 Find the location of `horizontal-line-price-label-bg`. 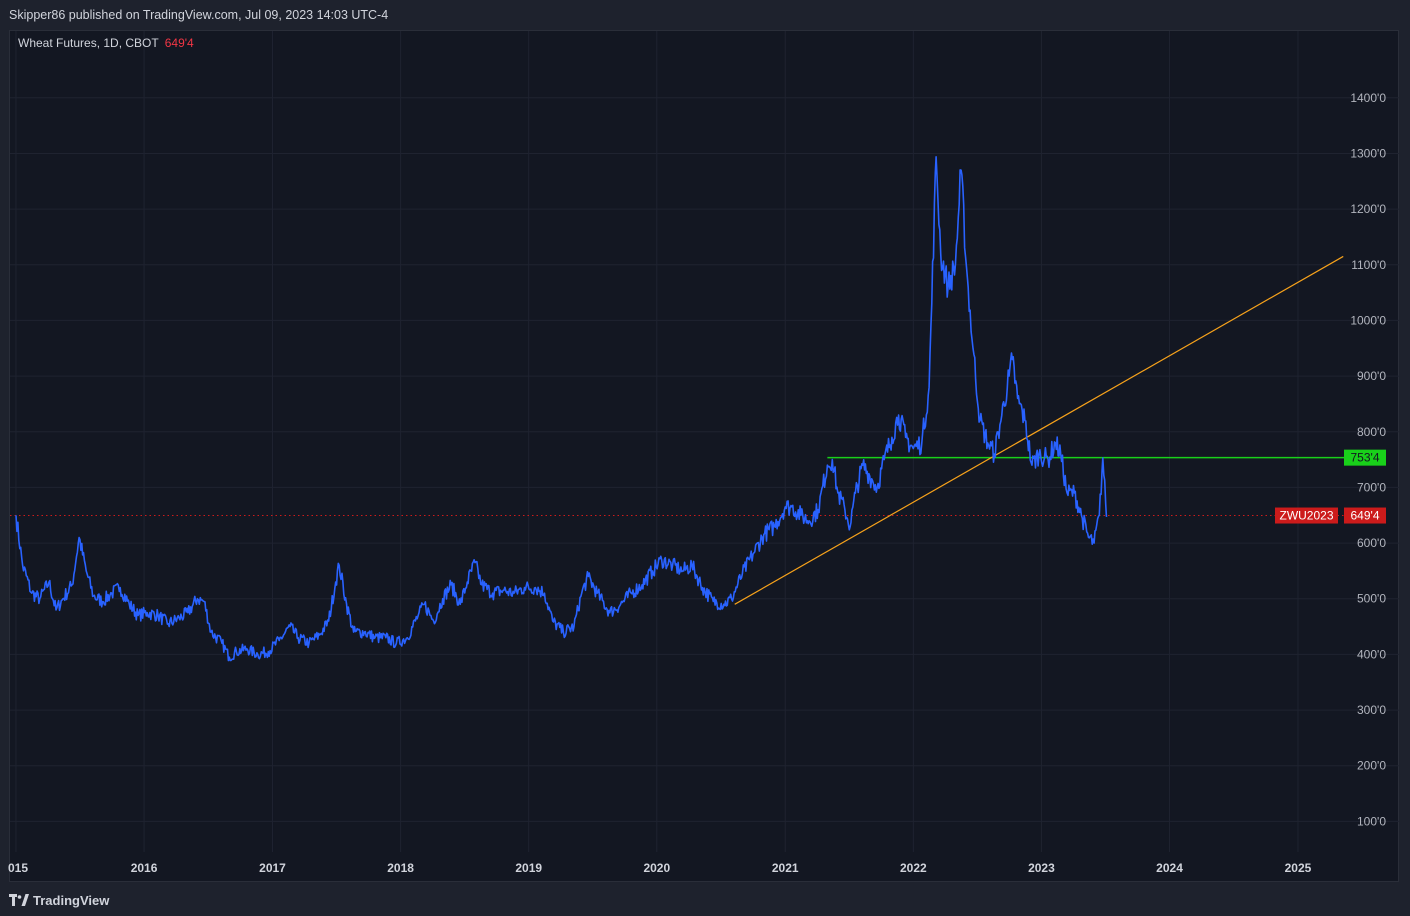

horizontal-line-price-label-bg is located at coordinates (1365, 457).